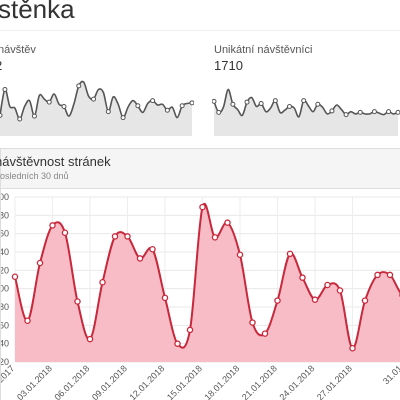 This screenshot has width=400, height=400. What do you see at coordinates (5, 307) in the screenshot?
I see `y-tick-label: 180` at bounding box center [5, 307].